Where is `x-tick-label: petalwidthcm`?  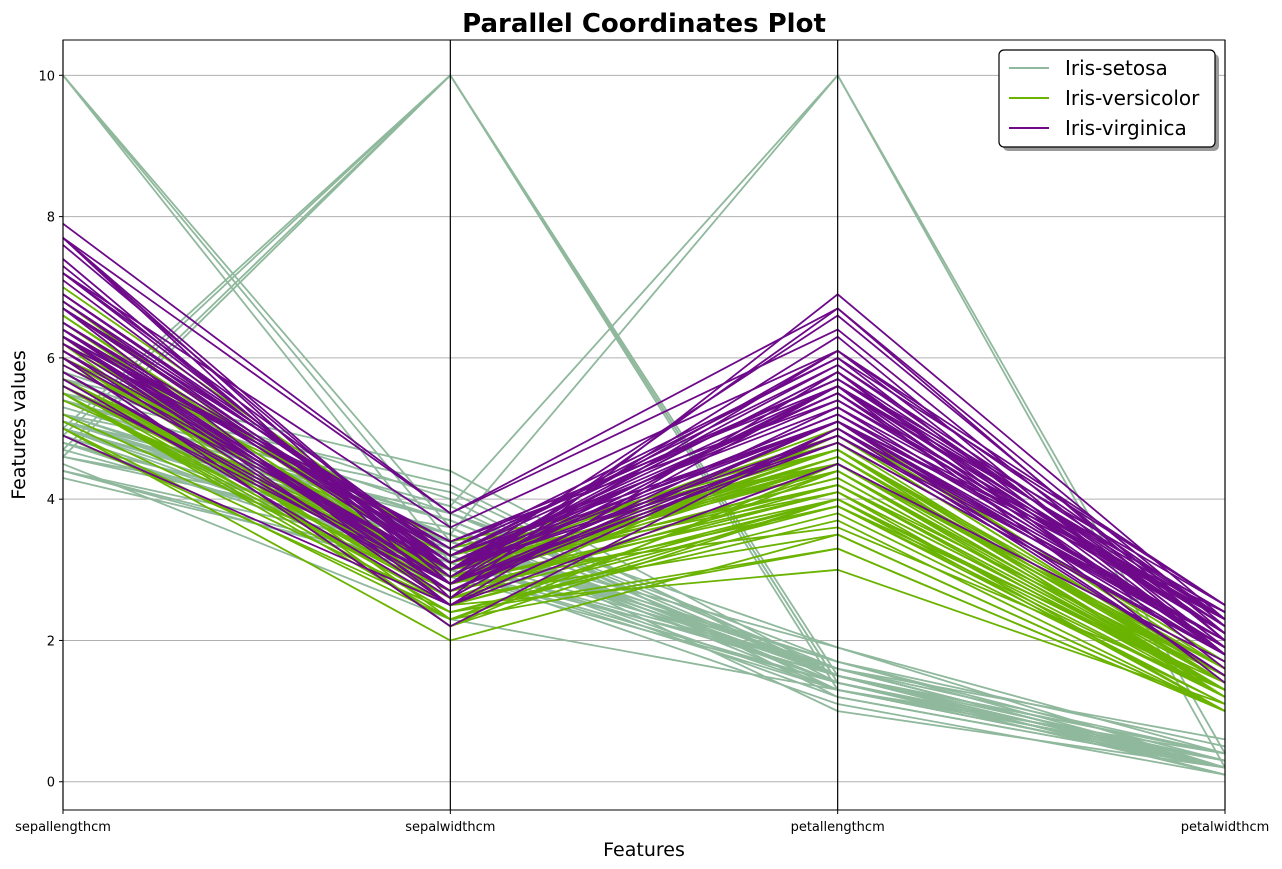 x-tick-label: petalwidthcm is located at coordinates (1225, 827).